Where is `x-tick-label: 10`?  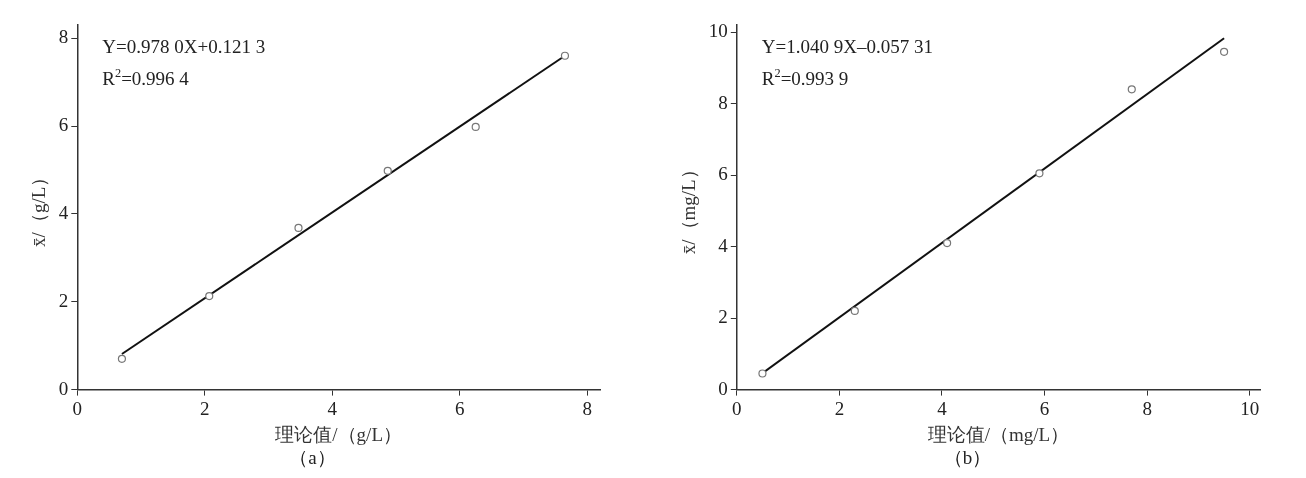
x-tick-label: 10 is located at coordinates (1250, 408).